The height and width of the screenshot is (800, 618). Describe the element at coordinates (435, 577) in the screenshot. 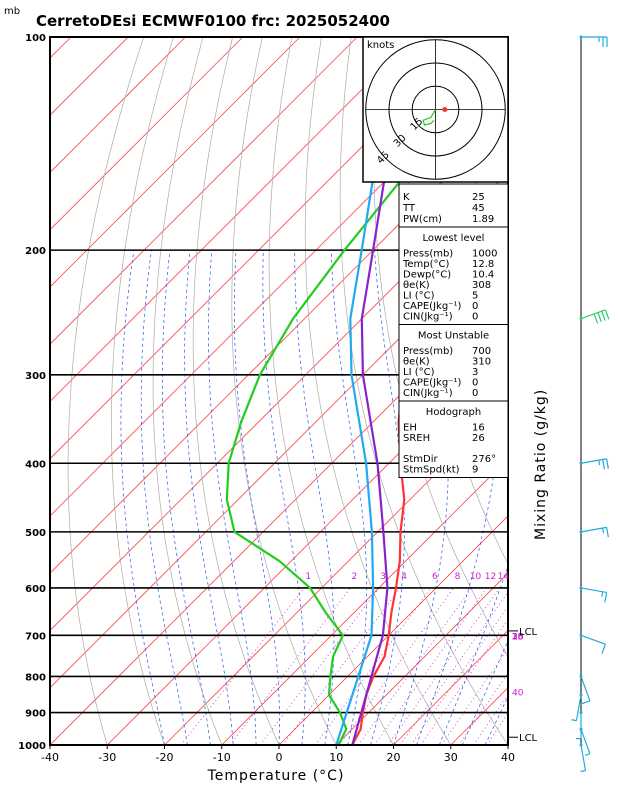

I see `mixing-ratio-label: 6` at that location.